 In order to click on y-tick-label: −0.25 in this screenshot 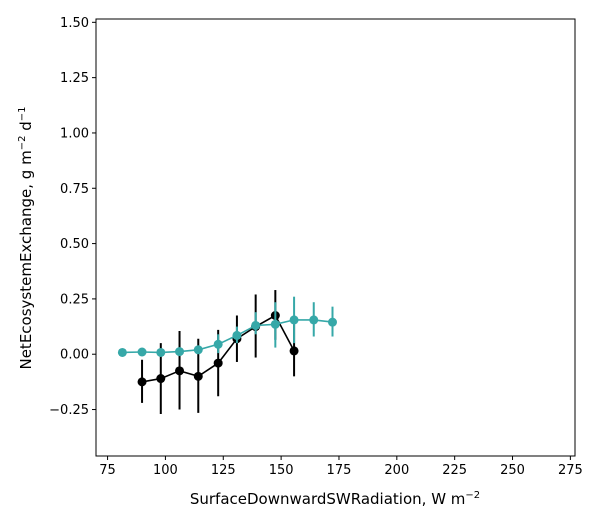, I will do `click(69, 410)`.